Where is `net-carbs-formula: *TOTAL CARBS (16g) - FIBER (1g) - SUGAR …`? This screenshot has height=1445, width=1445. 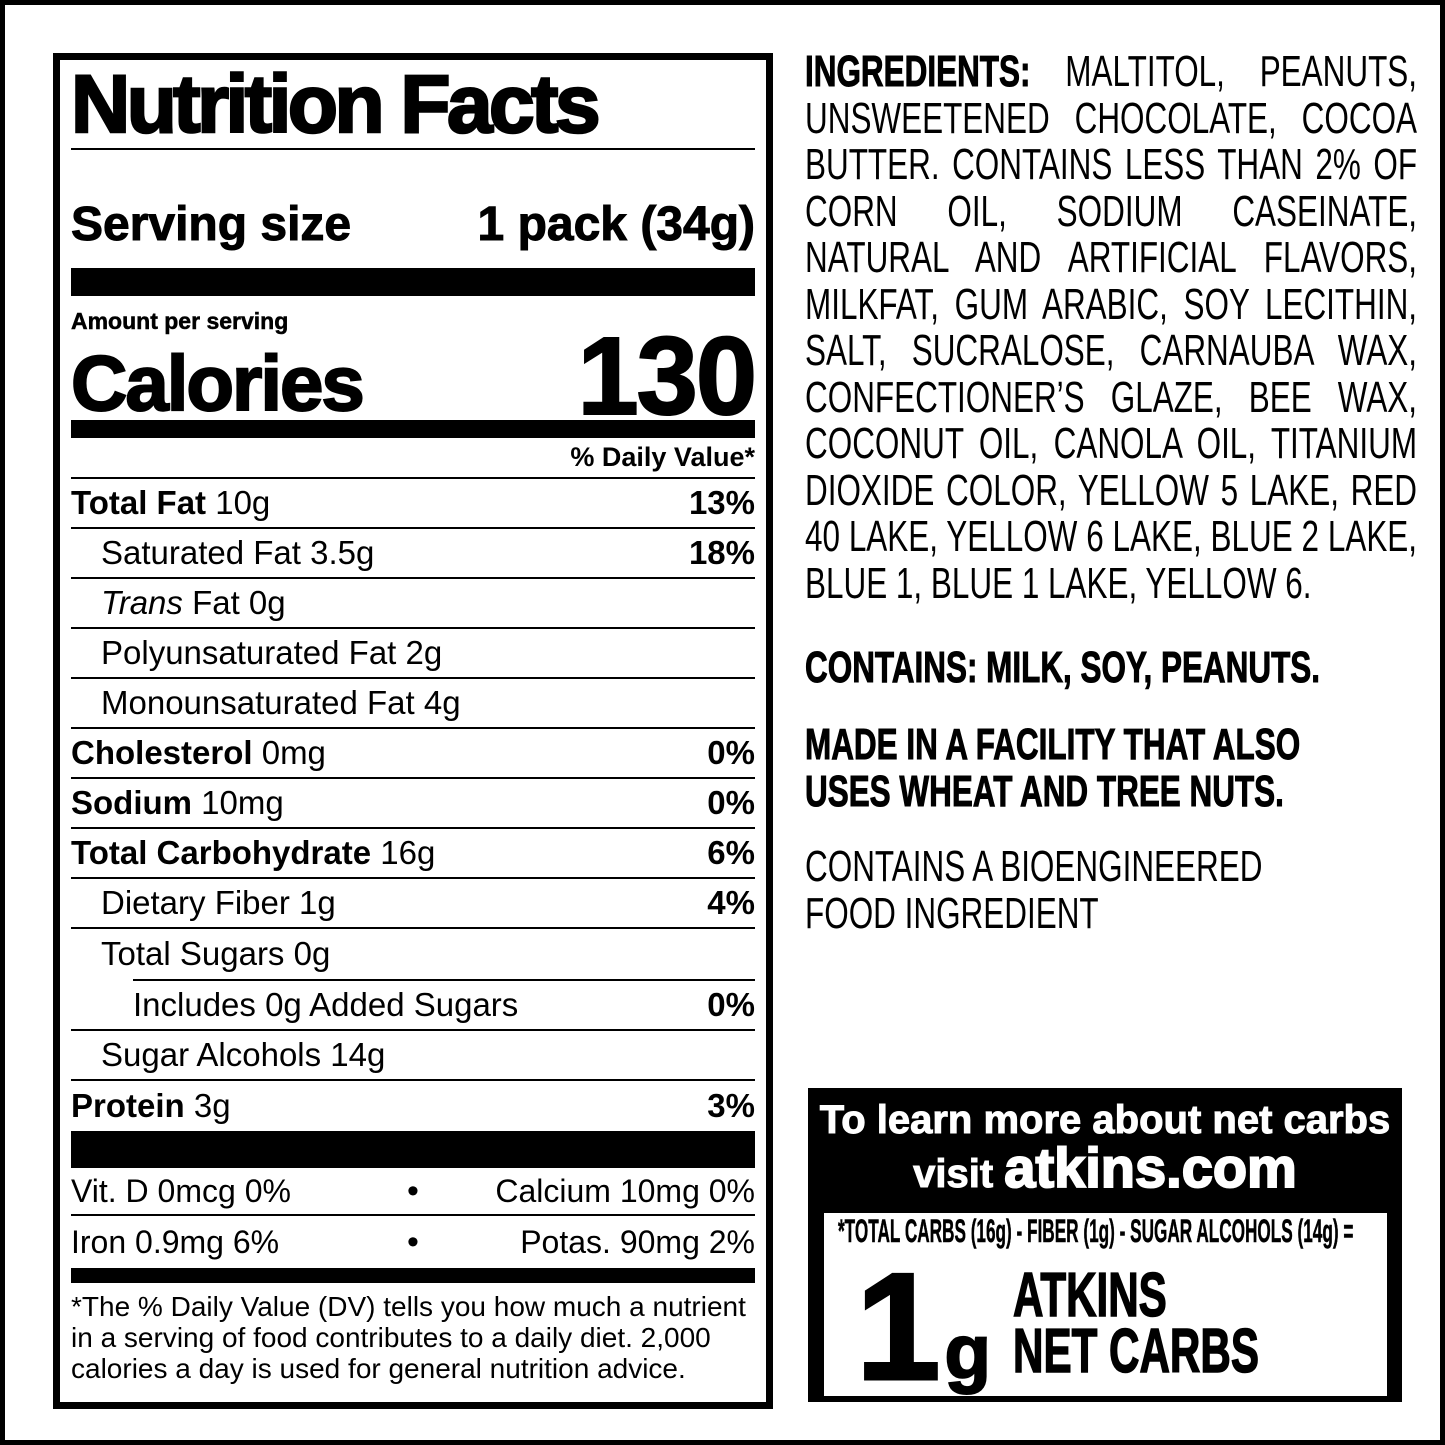 net-carbs-formula: *TOTAL CARBS (16g) - FIBER (1g) - SUGAR … is located at coordinates (1096, 1231).